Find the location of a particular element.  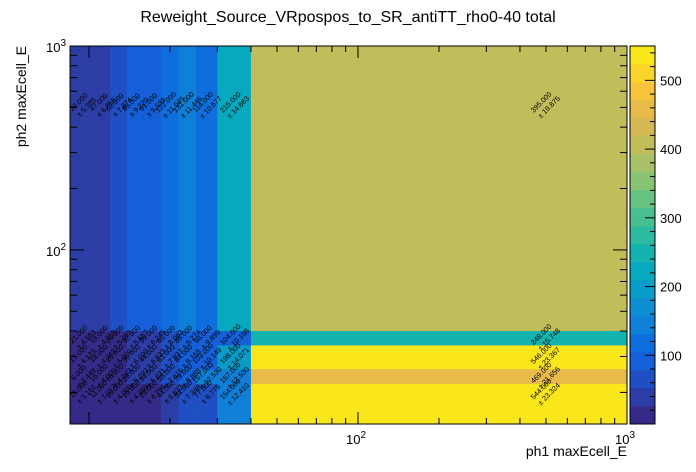

colorbar-tick-label: 400 is located at coordinates (671, 149).